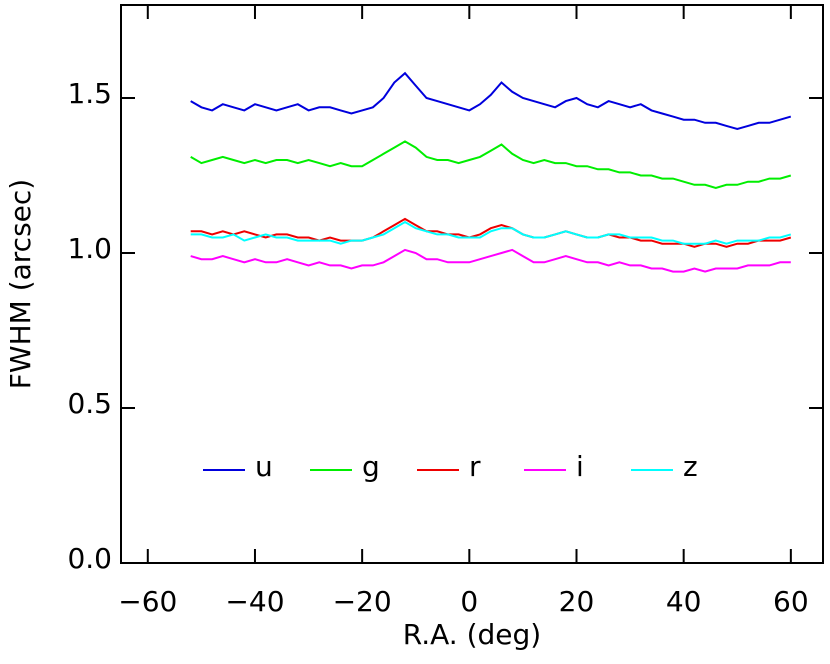  Describe the element at coordinates (684, 601) in the screenshot. I see `x-tick-label: 40` at that location.